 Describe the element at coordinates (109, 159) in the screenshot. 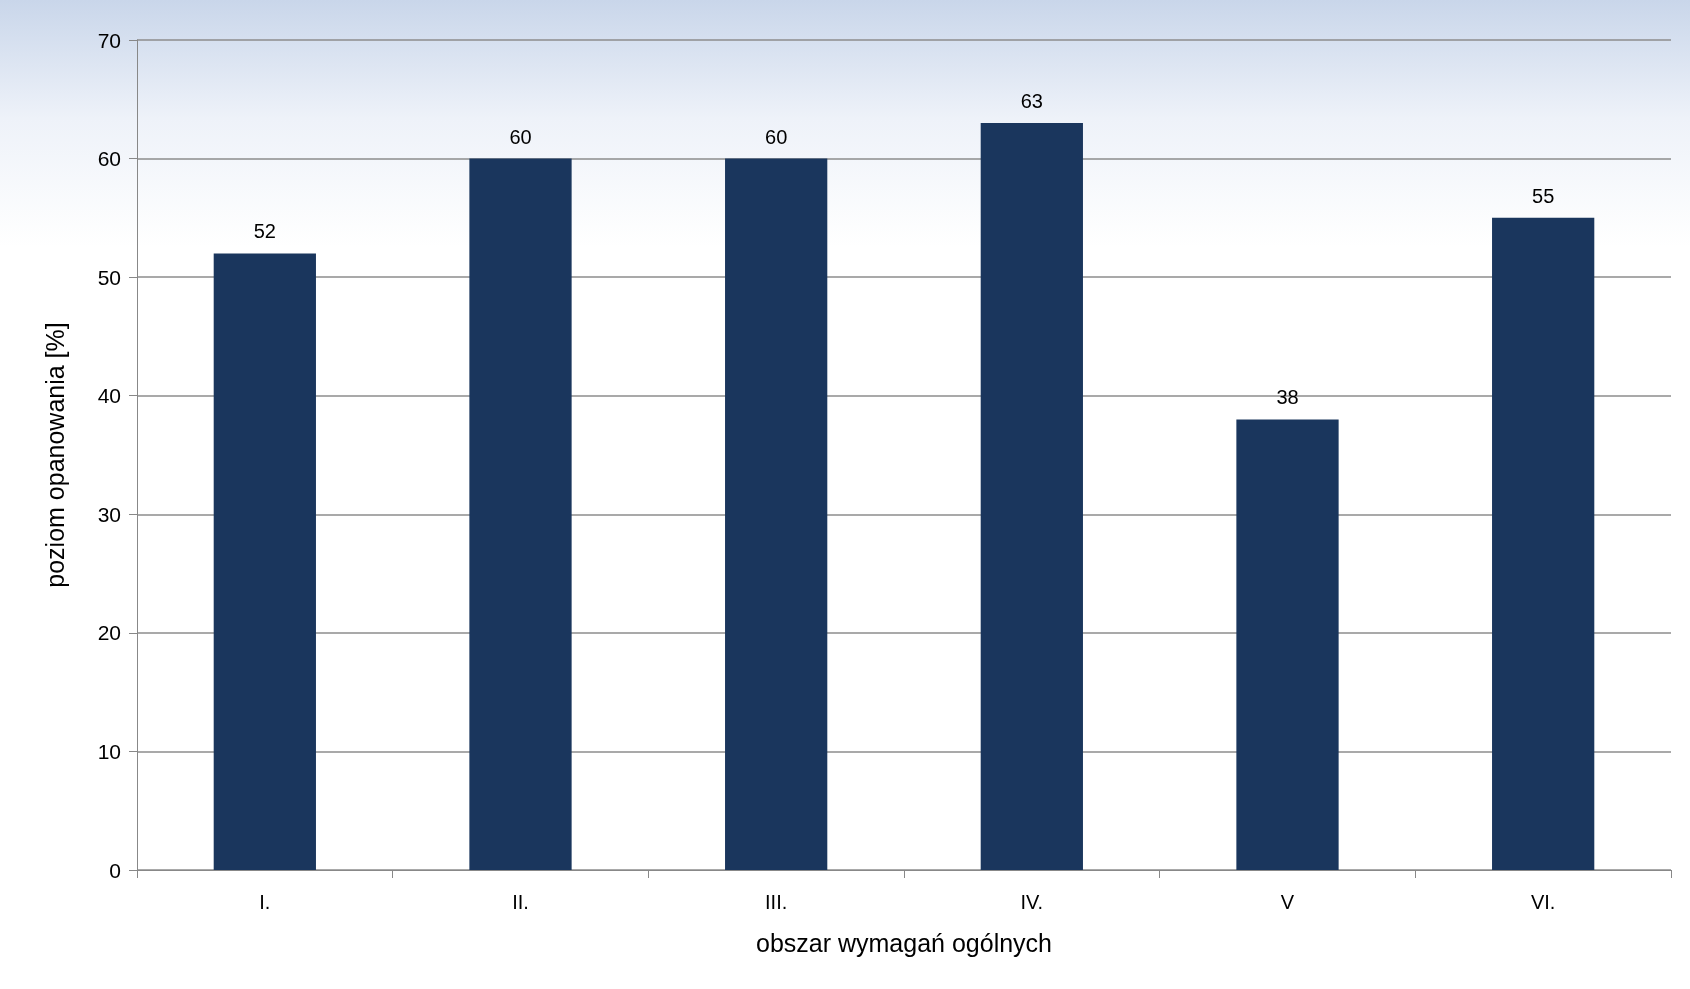

I see `y-tick-label: 60` at that location.